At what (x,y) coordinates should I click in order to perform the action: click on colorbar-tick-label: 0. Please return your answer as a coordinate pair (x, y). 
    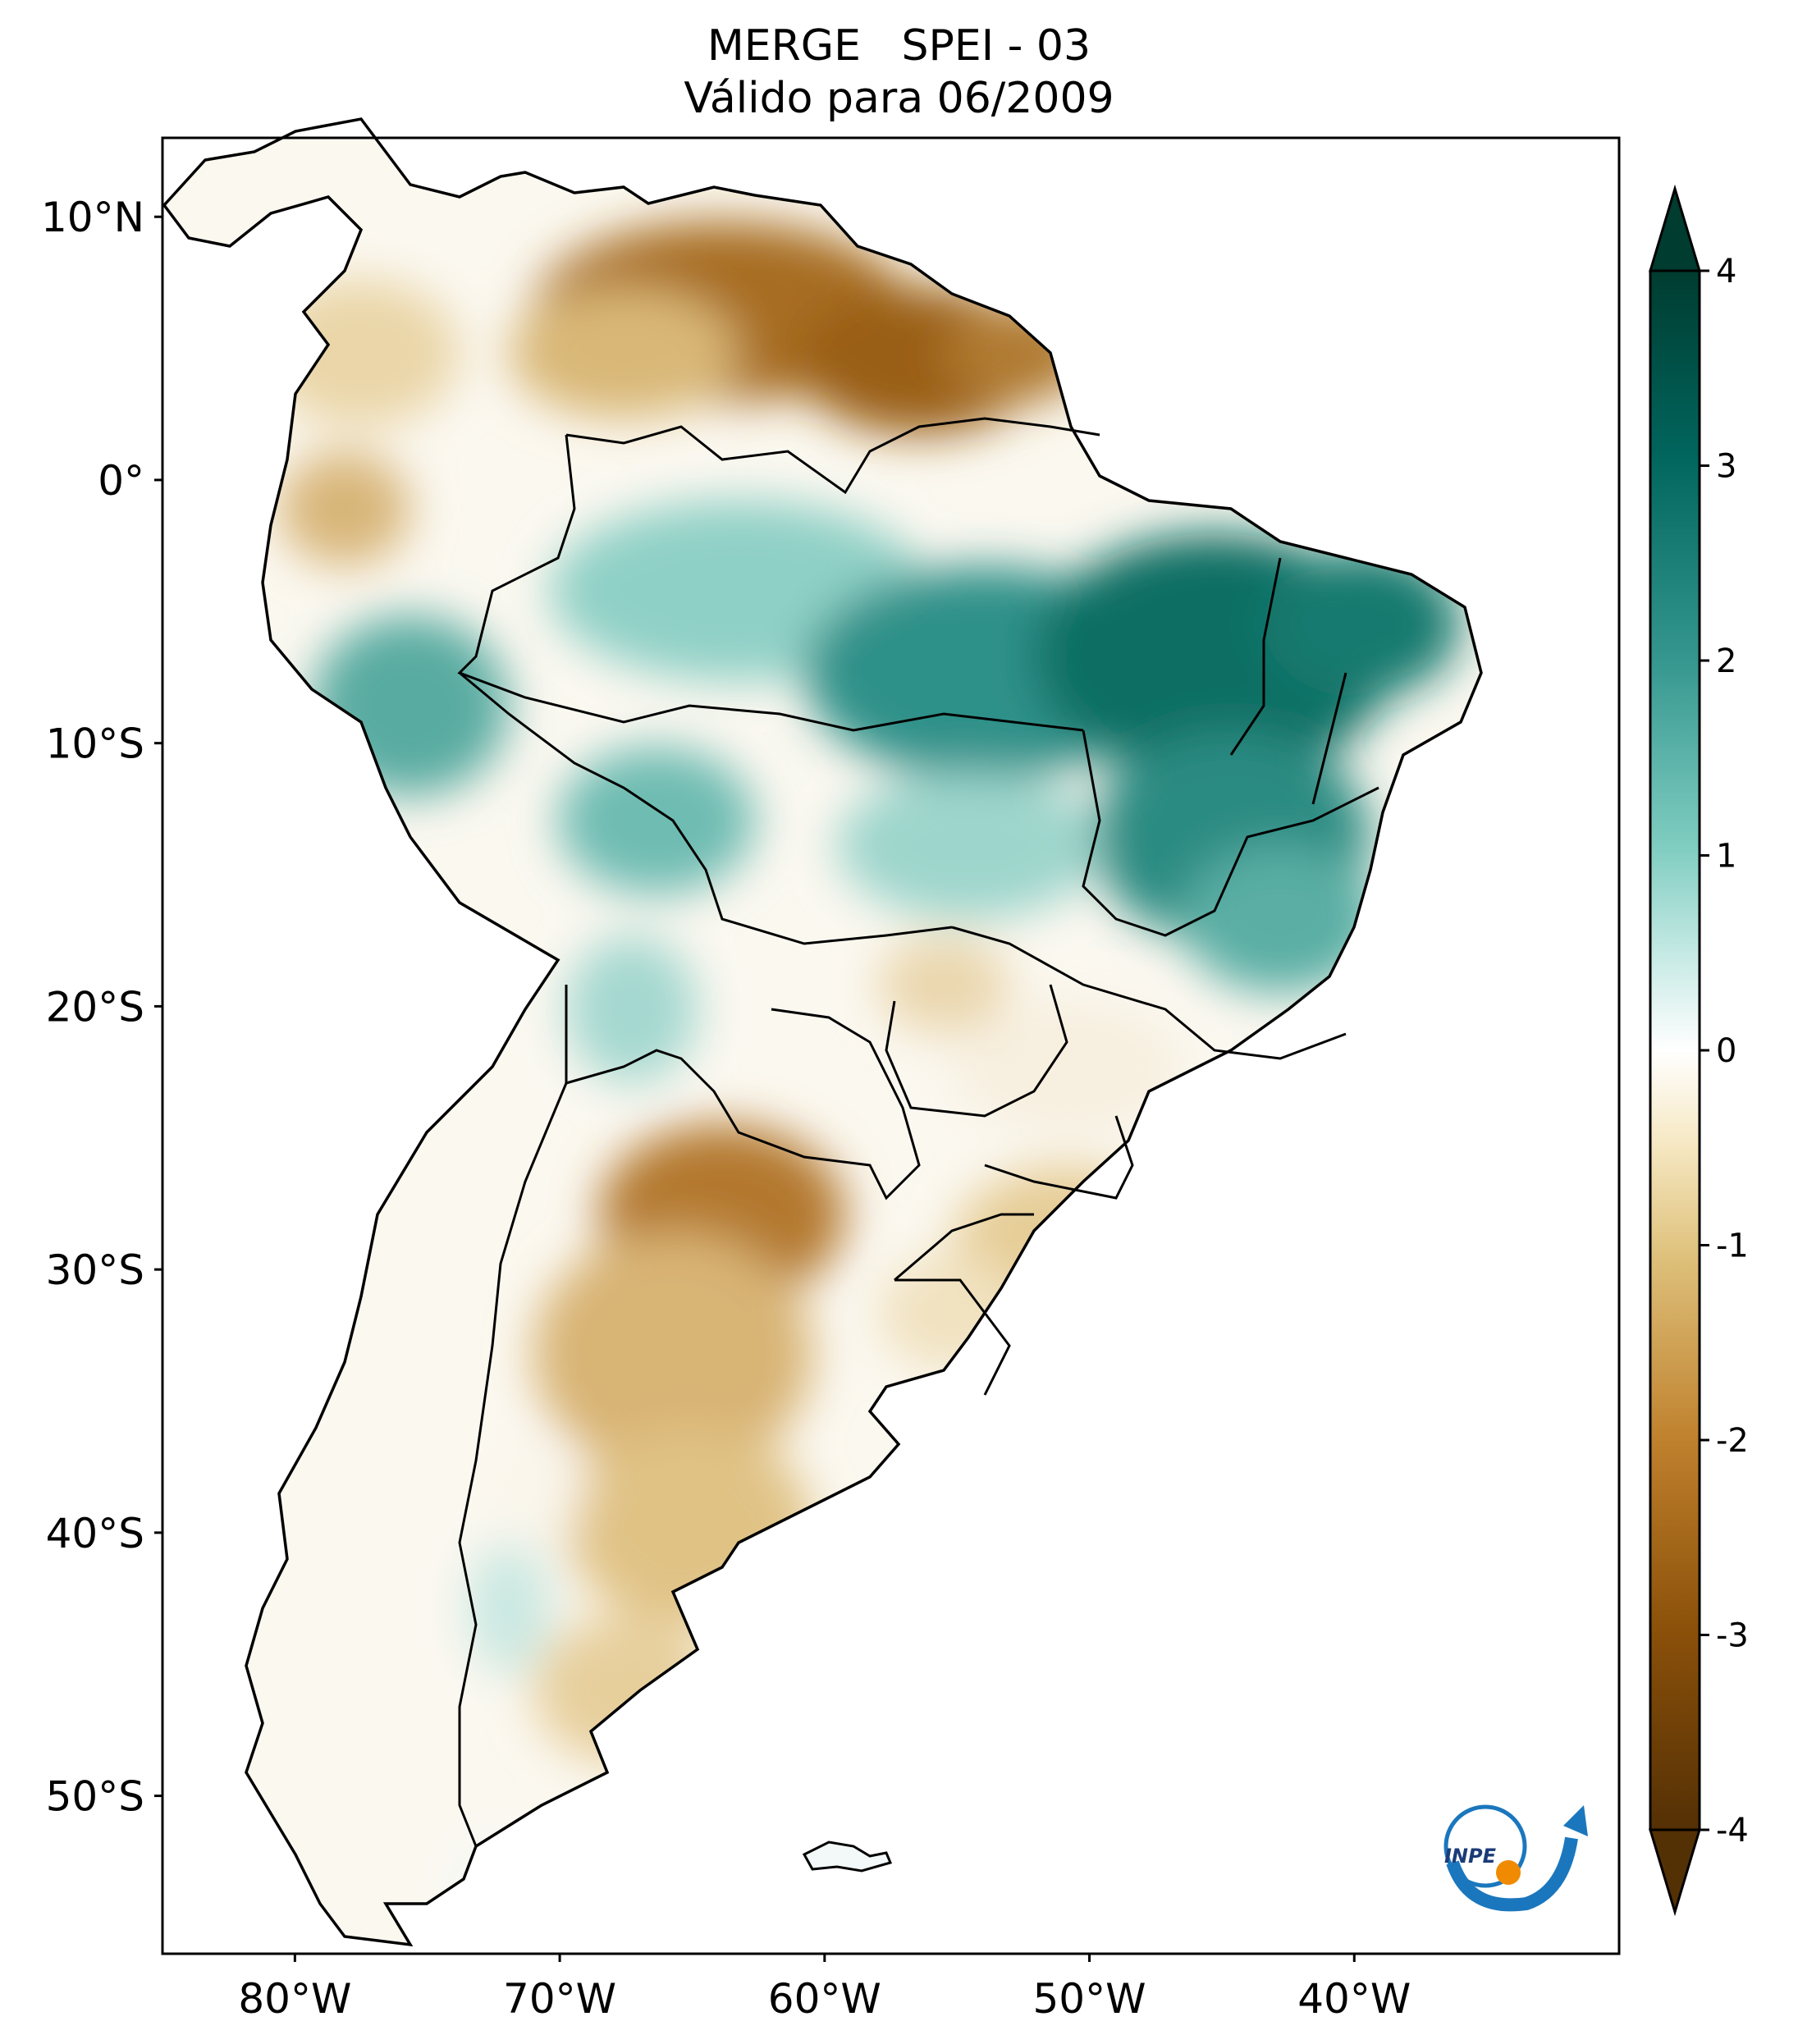
    Looking at the image, I should click on (1726, 1051).